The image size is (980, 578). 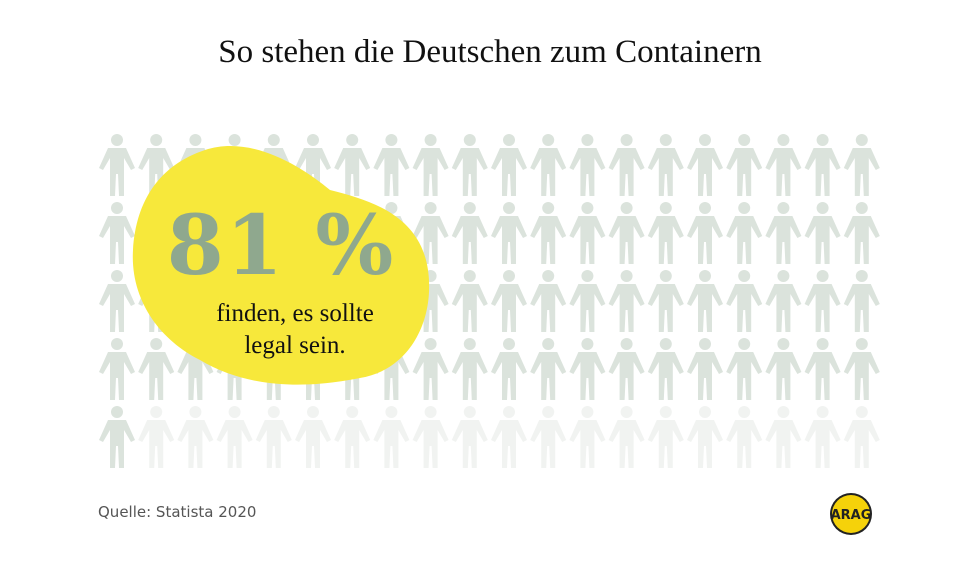 I want to click on stat-caption: finden, es sollte legal sein., so click(x=295, y=330).